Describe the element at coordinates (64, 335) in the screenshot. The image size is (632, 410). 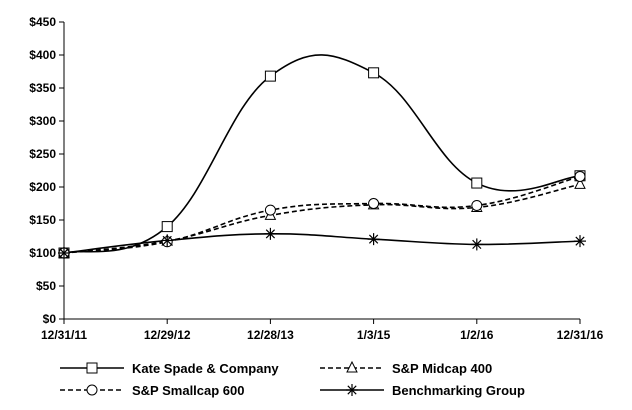
I see `x-tick-label: 12/31/11` at that location.